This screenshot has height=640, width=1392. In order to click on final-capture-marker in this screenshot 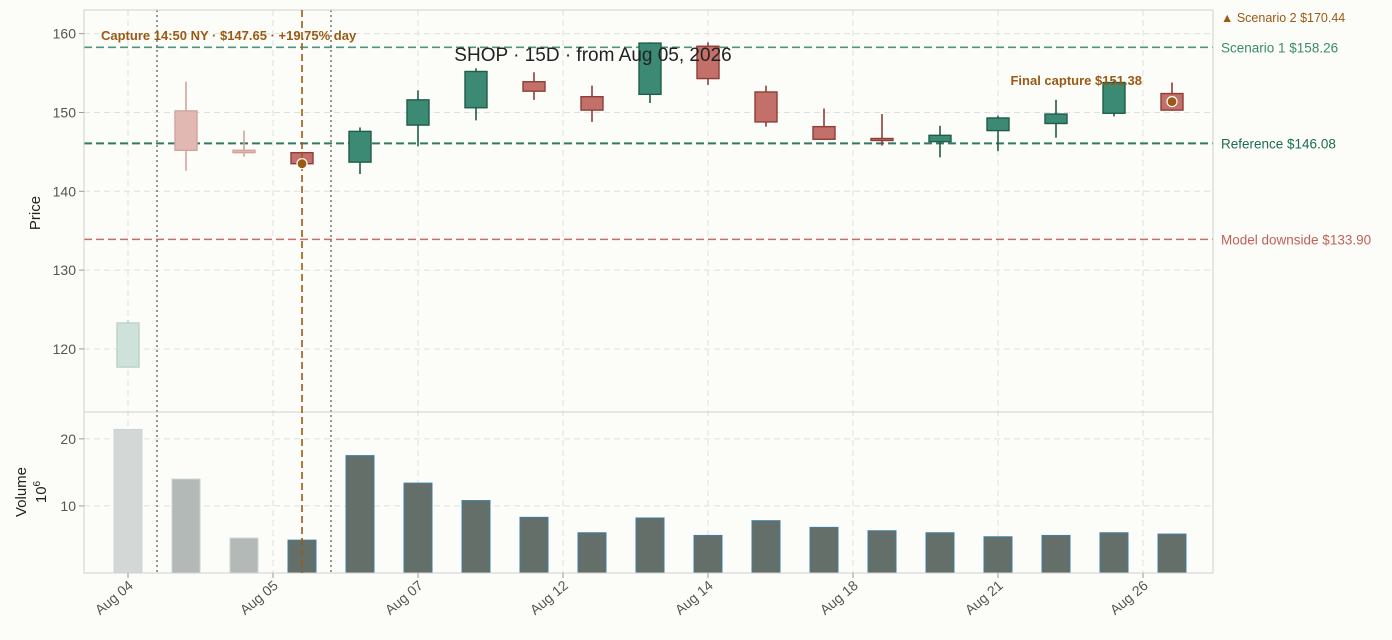, I will do `click(1172, 101)`.